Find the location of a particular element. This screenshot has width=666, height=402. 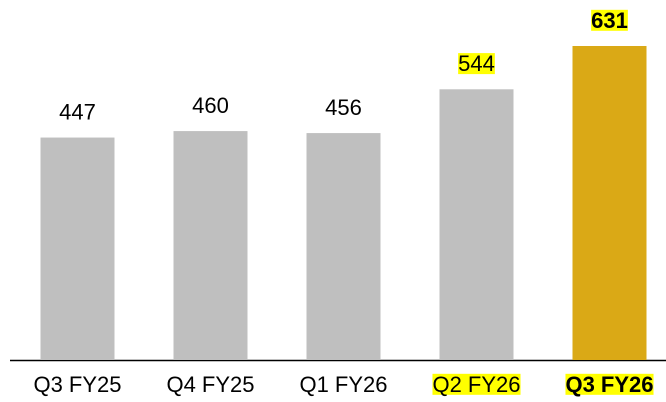

x-tick-label: Q3 FY26 is located at coordinates (609, 384).